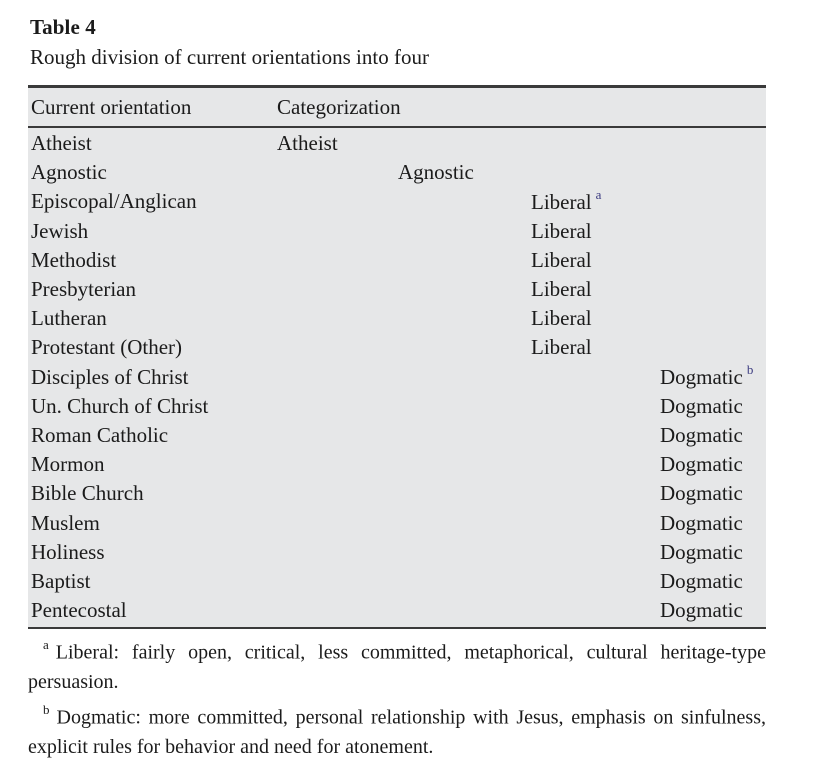  I want to click on table-header-row: Current orientation Categorization, so click(397, 108).